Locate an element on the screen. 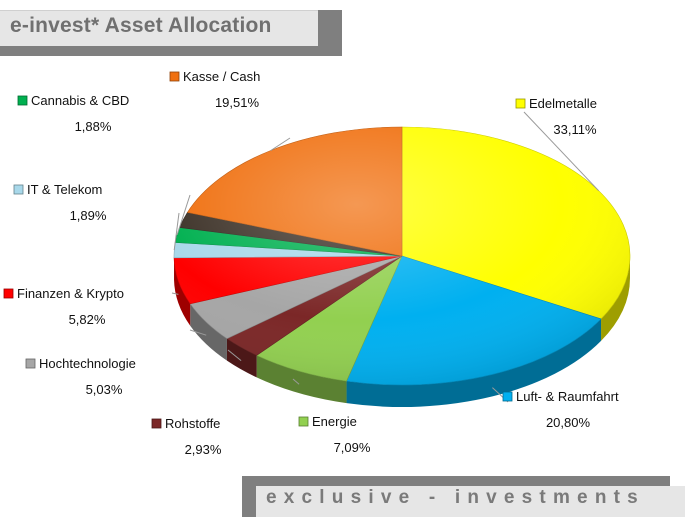 The image size is (685, 517). leader-line-it-telekom is located at coordinates (176, 231).